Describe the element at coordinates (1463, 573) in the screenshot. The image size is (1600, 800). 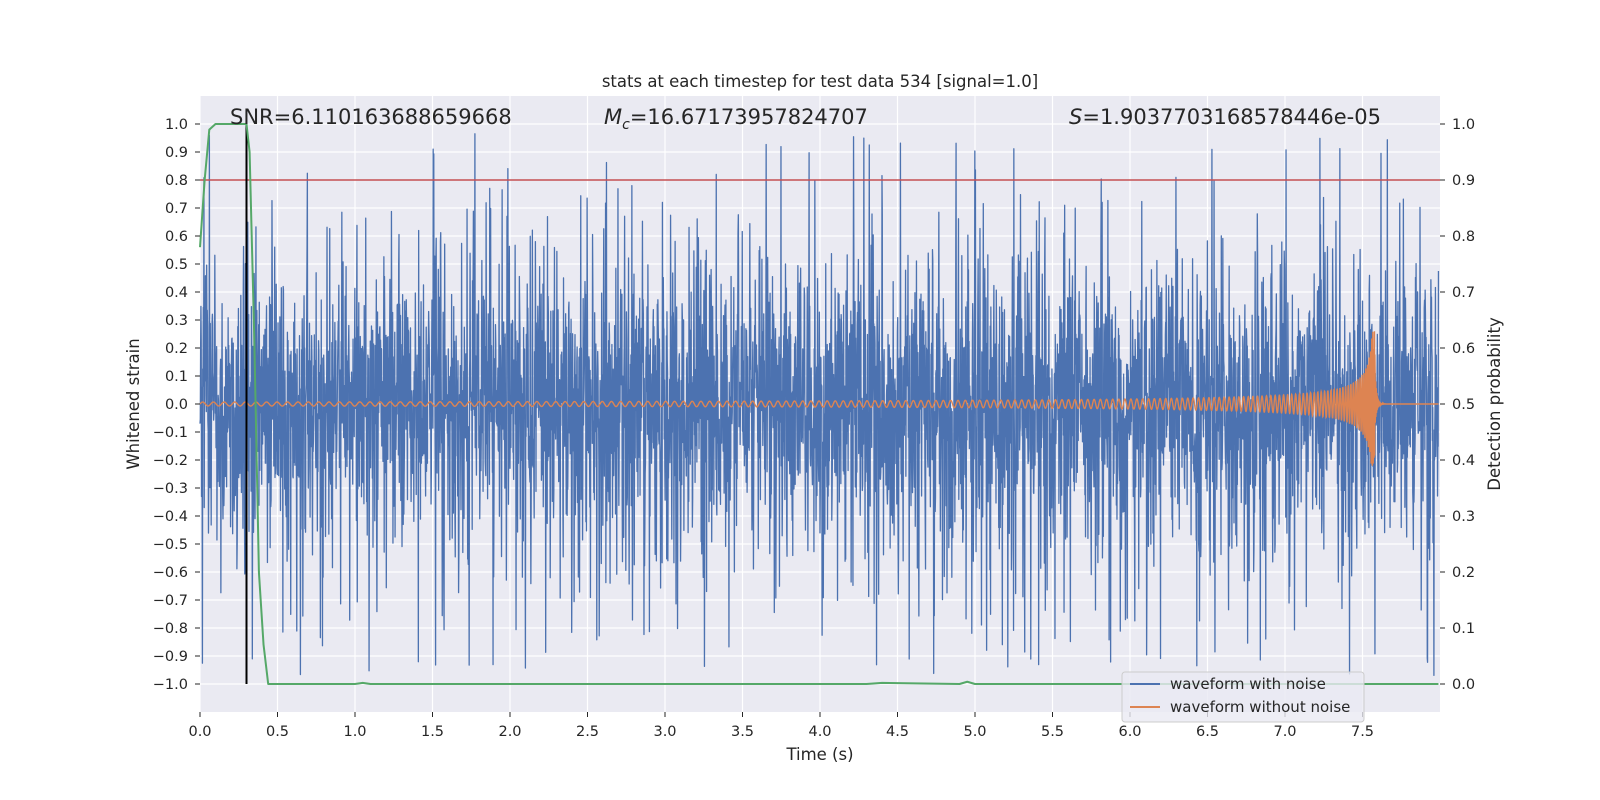
I see `y-right-tick-label: 0.2` at that location.